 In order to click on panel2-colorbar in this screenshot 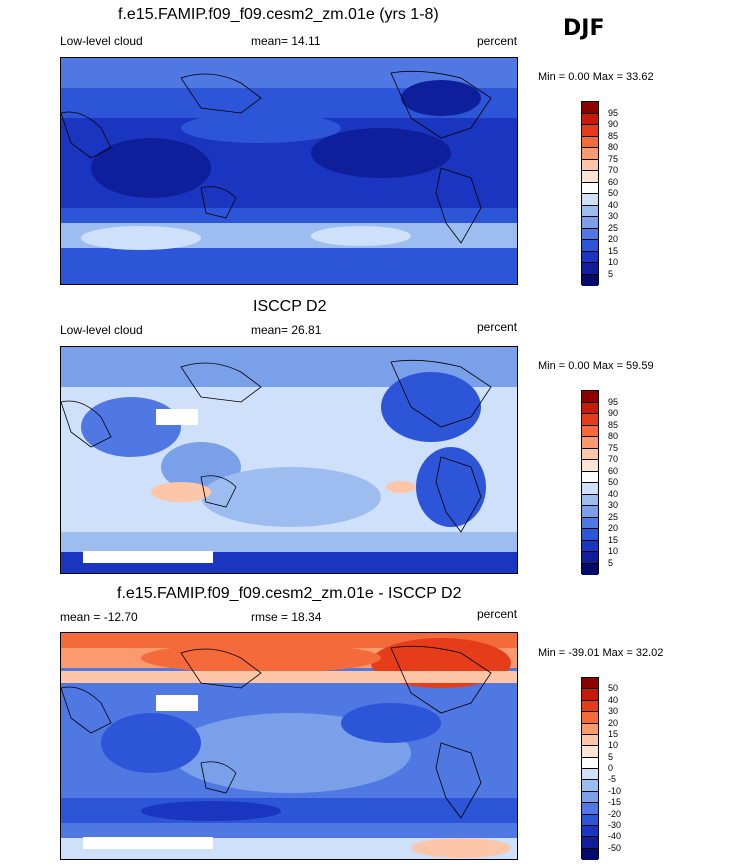, I will do `click(590, 482)`.